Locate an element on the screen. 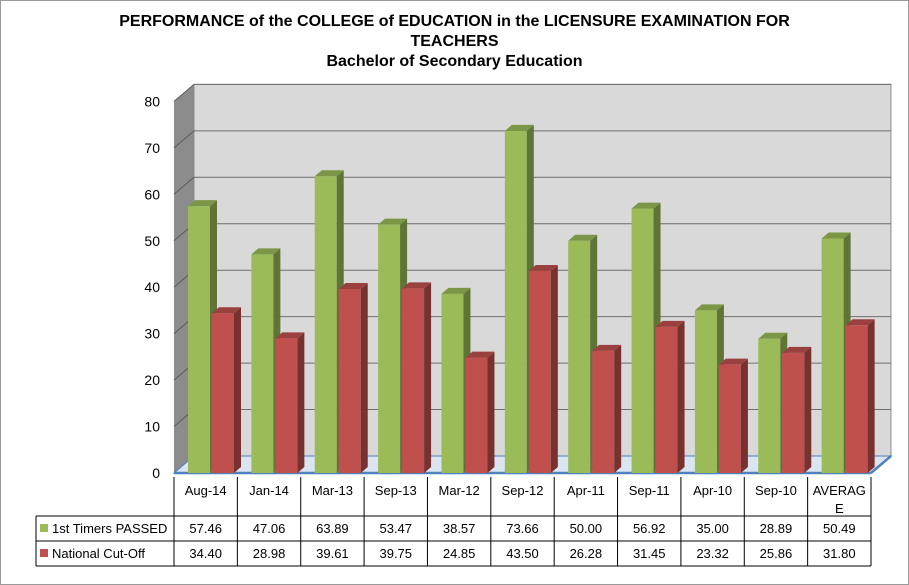 The width and height of the screenshot is (909, 585). data-label-passed-3: 53.47 is located at coordinates (395, 528).